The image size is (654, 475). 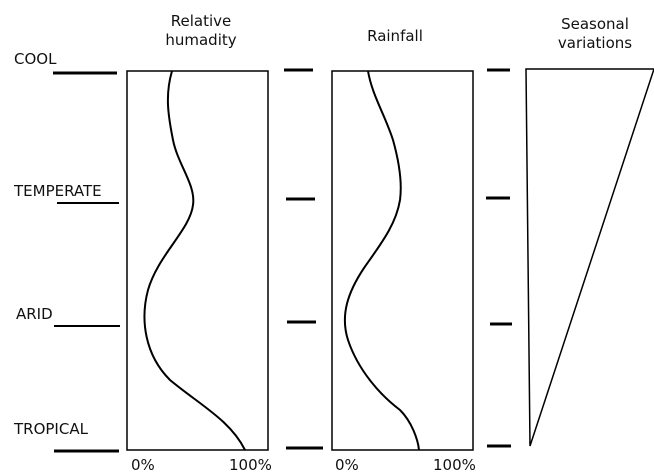 I want to click on humidity-title: Relative humadity, so click(x=201, y=31).